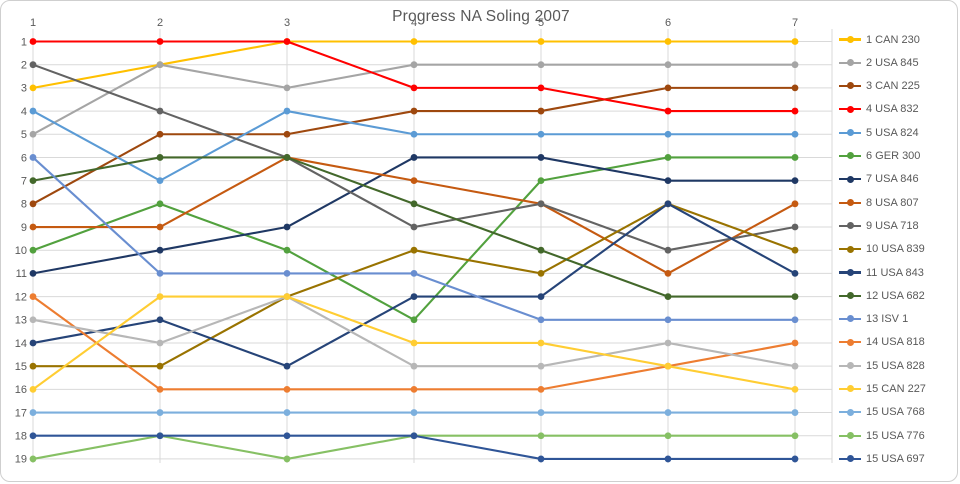 Image resolution: width=960 pixels, height=484 pixels. I want to click on legend-item-1-can-230: 1 CAN 230, so click(879, 40).